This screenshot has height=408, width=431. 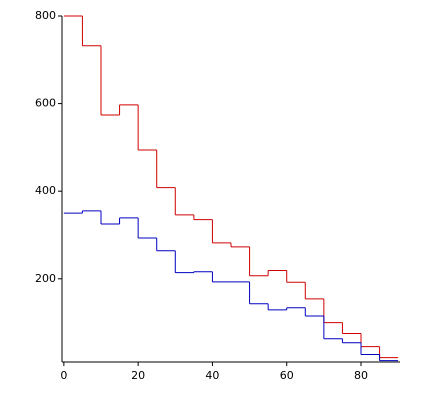 I want to click on x-tick-label: 80, so click(x=361, y=375).